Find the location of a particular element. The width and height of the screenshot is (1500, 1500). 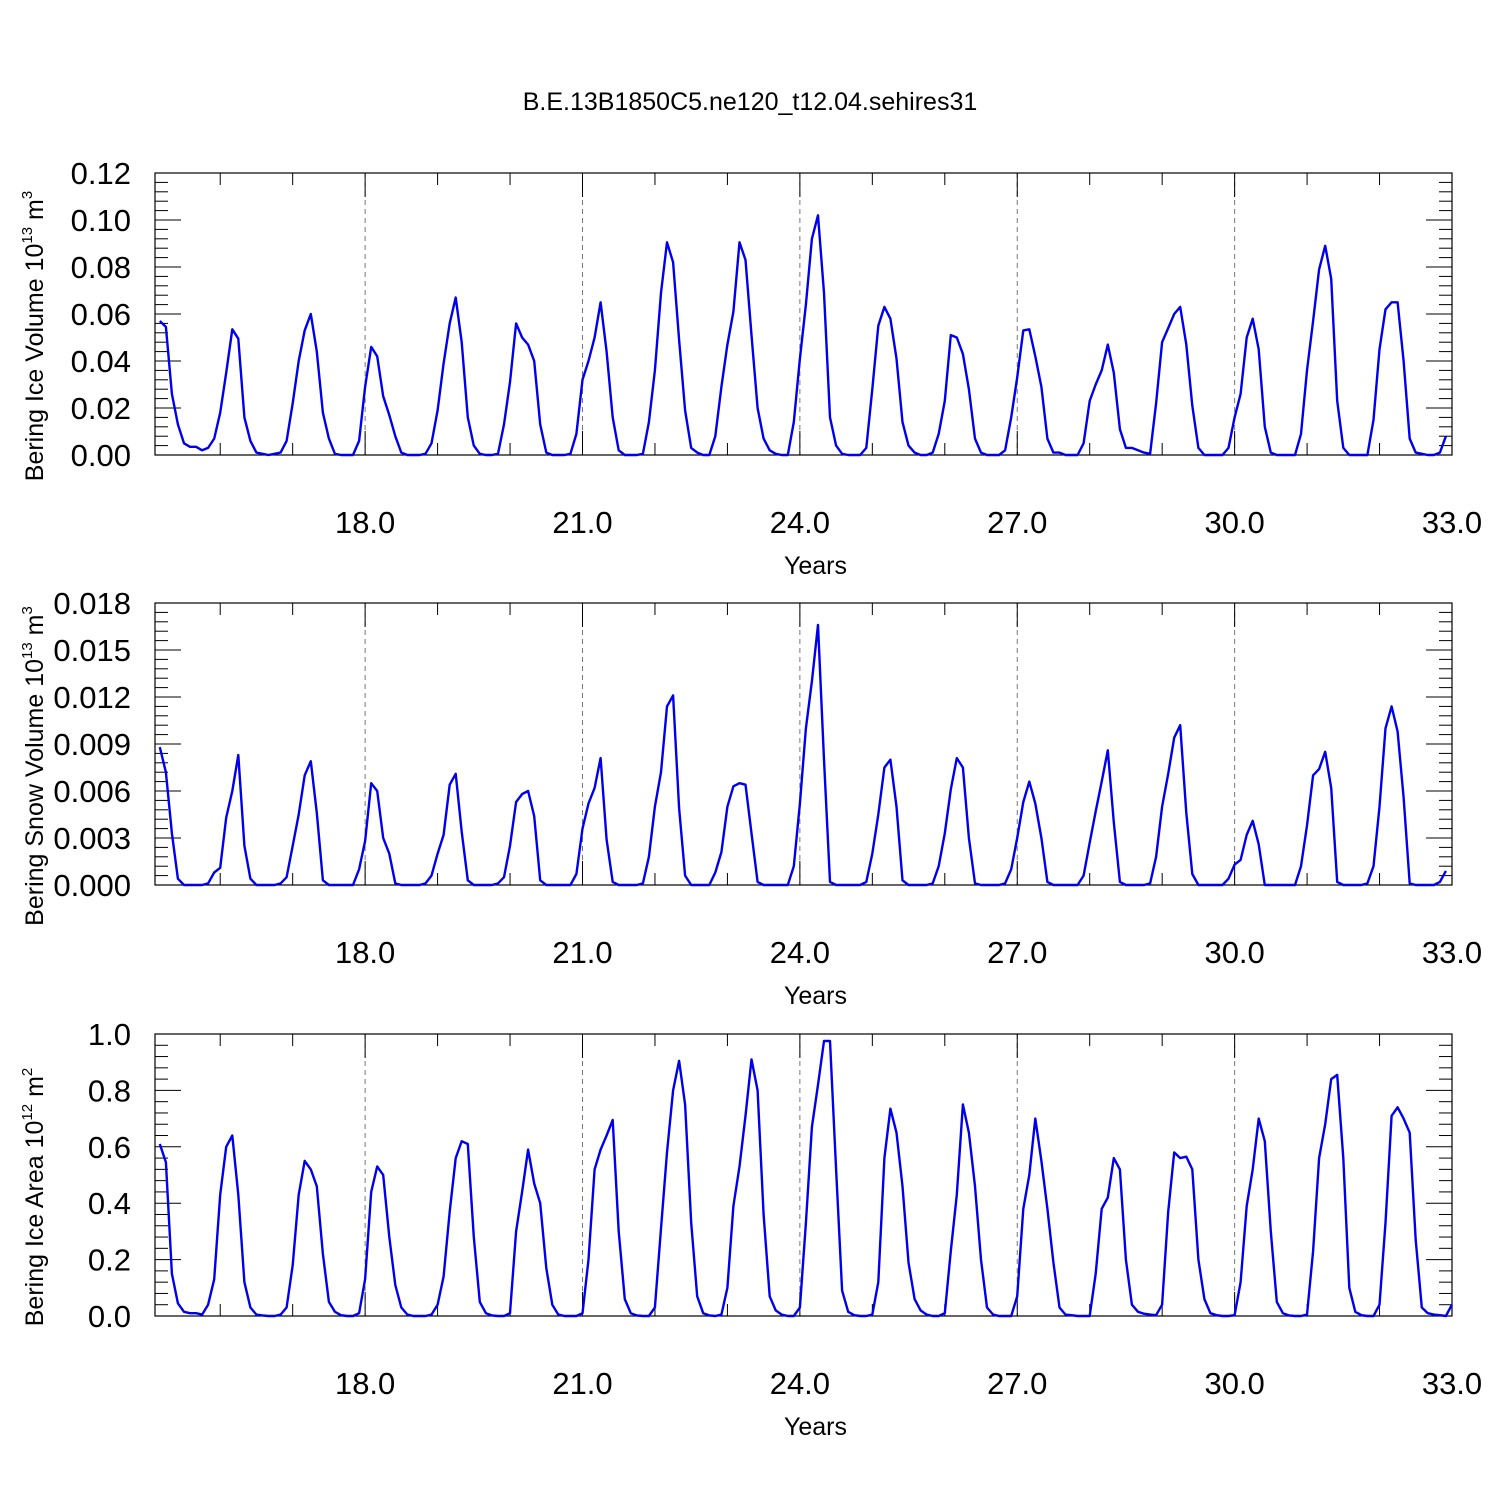

ice-area-xtick-label: 18.0 is located at coordinates (365, 1383).